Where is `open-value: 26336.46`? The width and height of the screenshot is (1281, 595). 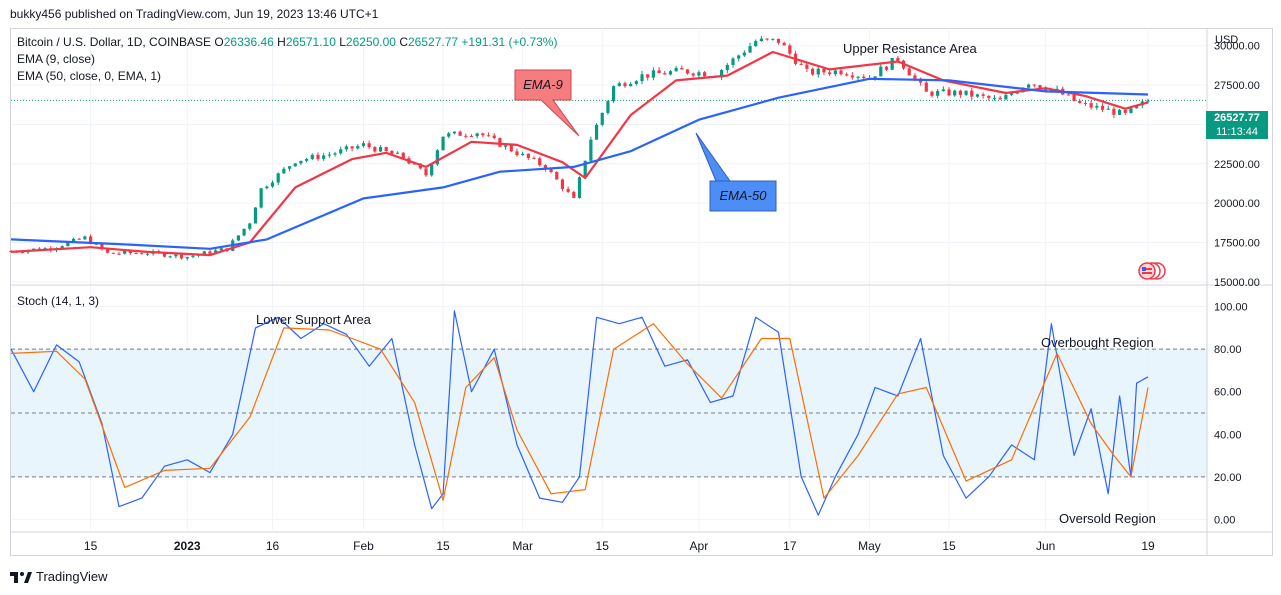
open-value: 26336.46 is located at coordinates (248, 42).